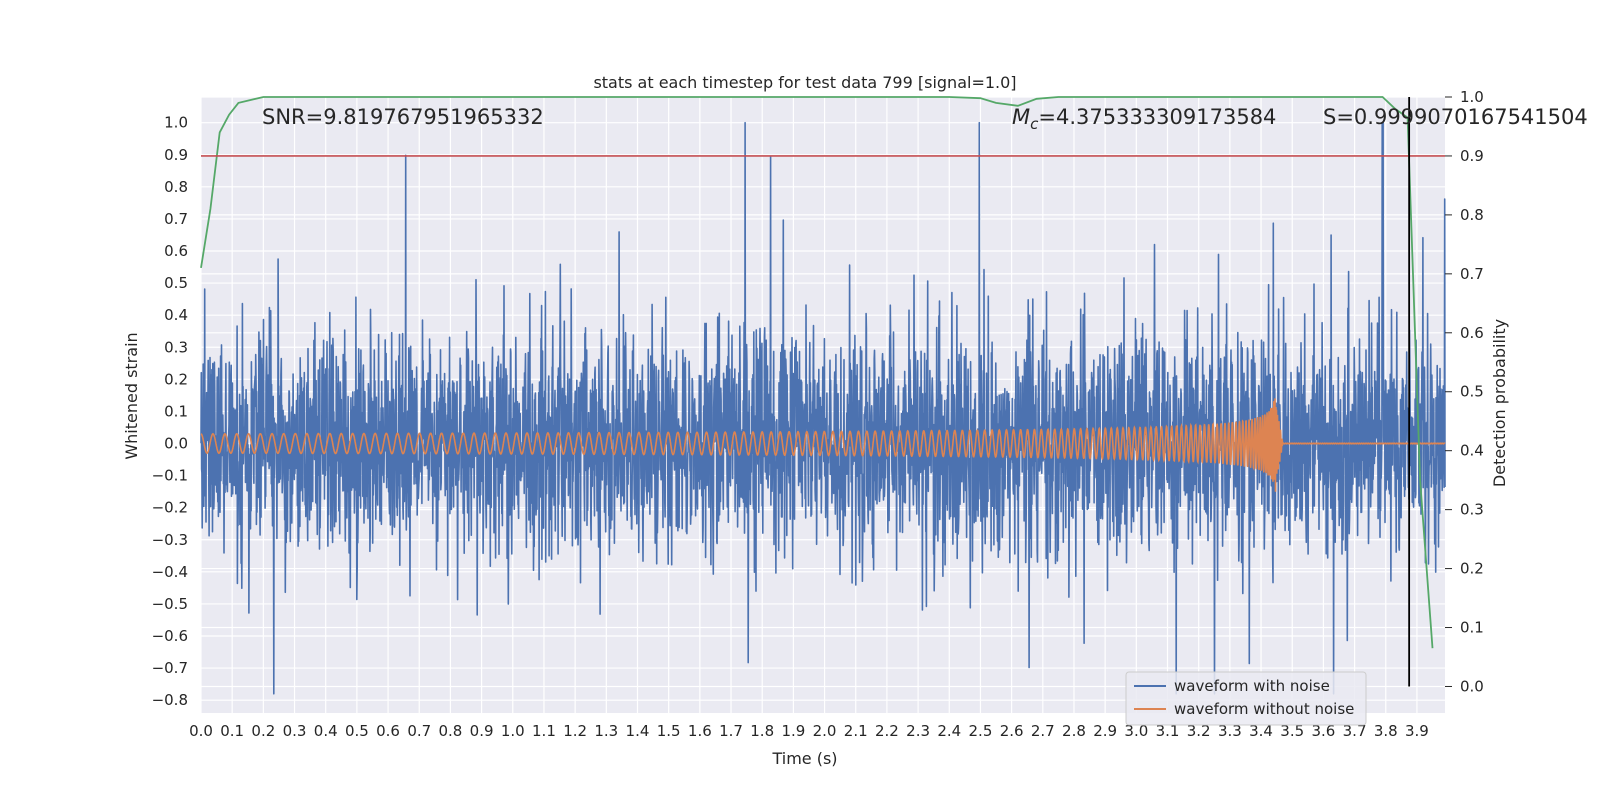  Describe the element at coordinates (981, 731) in the screenshot. I see `x-tick-label: 2.5` at that location.